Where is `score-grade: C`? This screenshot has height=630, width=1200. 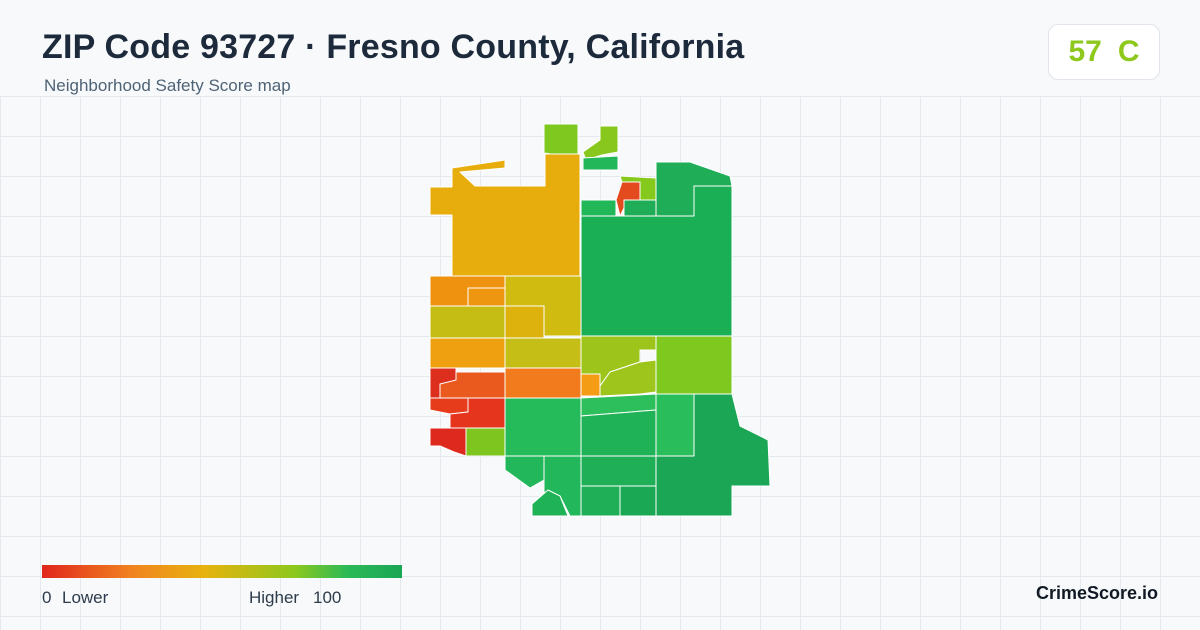 score-grade: C is located at coordinates (1128, 51).